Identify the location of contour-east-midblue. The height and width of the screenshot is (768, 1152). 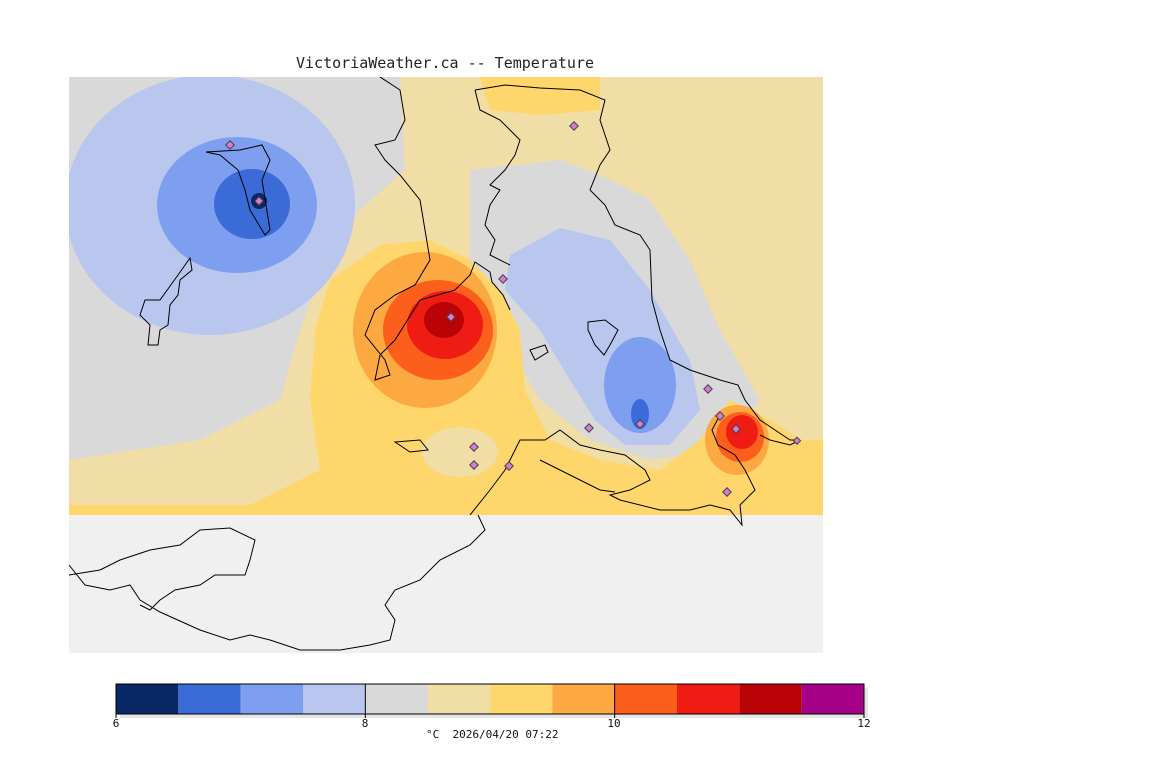
(640, 414).